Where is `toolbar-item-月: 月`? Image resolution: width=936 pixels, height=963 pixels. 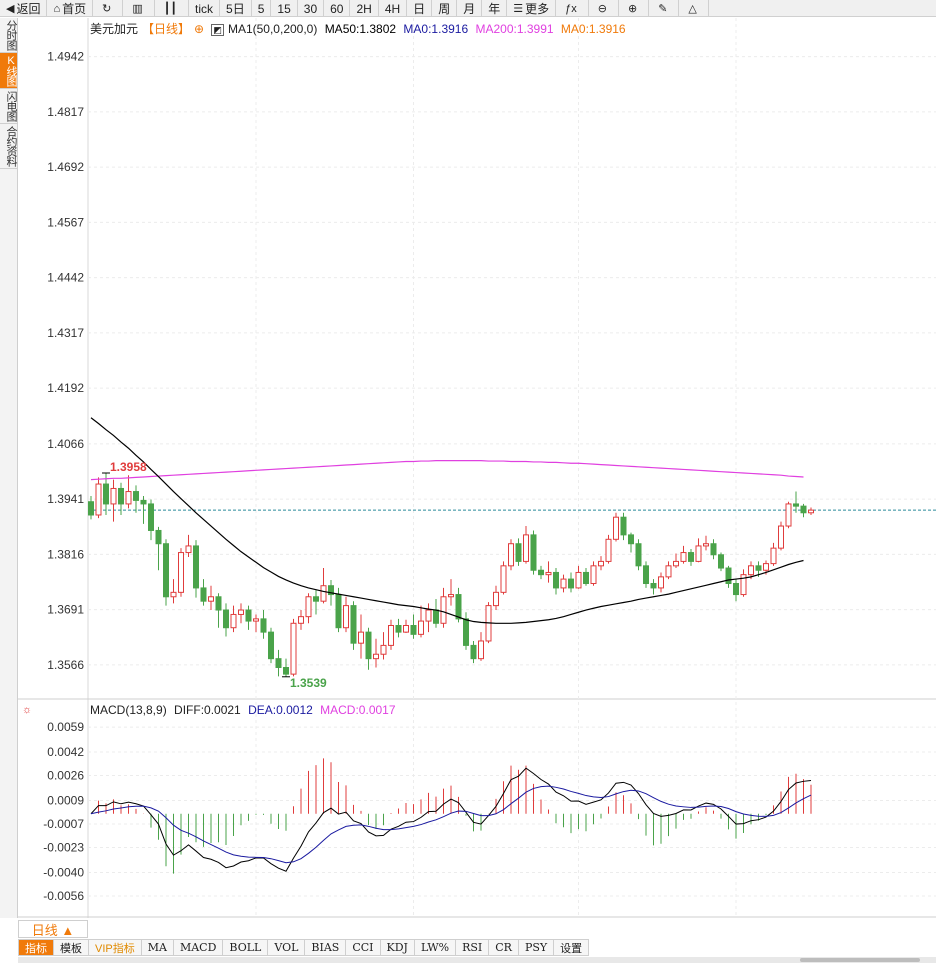
toolbar-item-月: 月 is located at coordinates (470, 8).